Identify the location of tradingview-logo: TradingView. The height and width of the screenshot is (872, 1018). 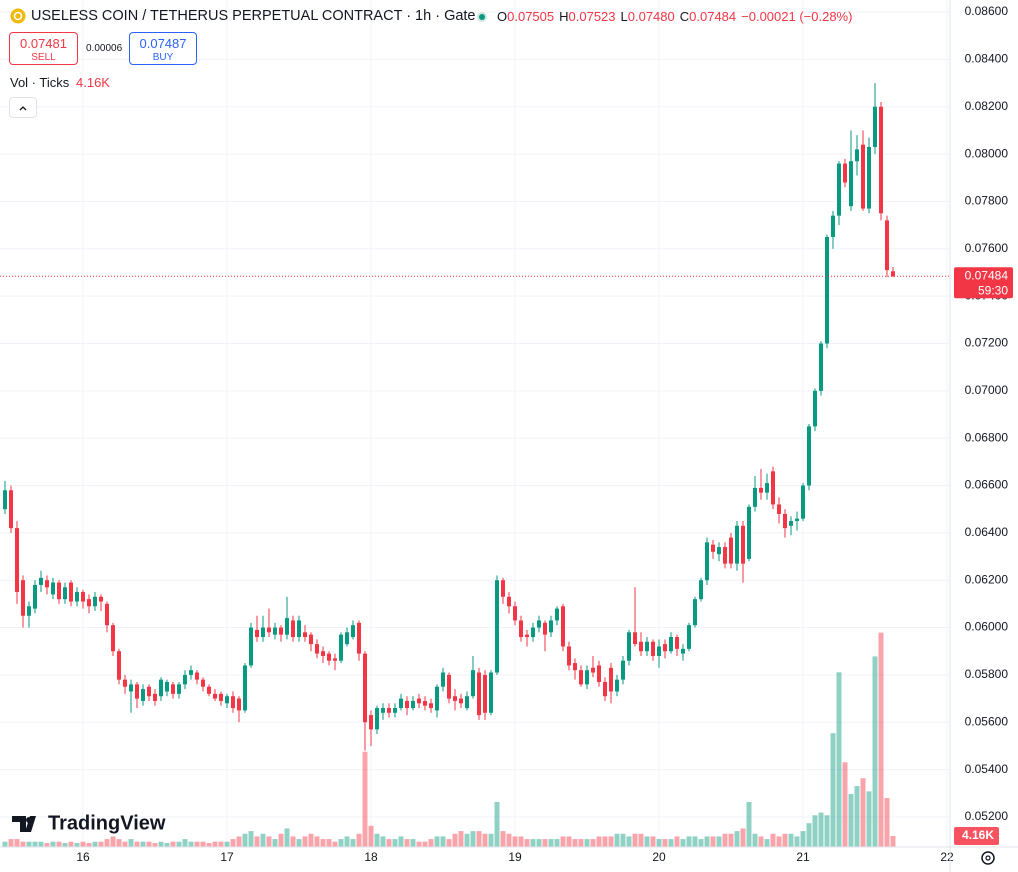
(89, 823).